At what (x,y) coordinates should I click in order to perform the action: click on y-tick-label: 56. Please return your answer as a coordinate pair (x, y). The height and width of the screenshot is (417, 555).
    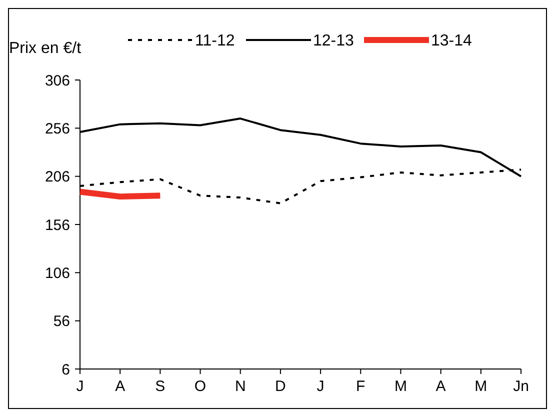
    Looking at the image, I should click on (61, 321).